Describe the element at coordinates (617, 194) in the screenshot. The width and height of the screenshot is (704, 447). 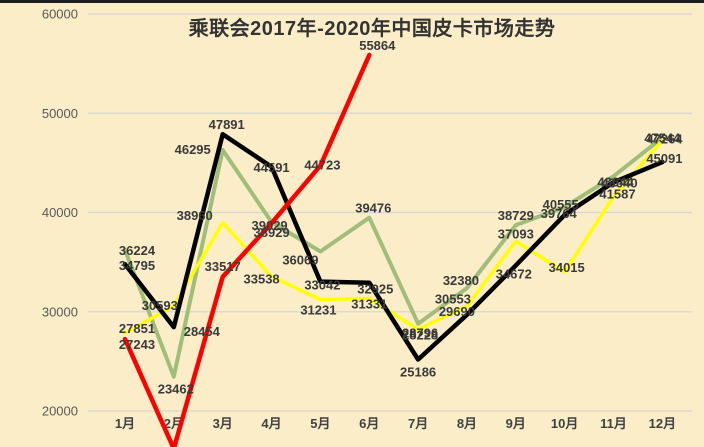
I see `data-label-yellow-line: 41587` at that location.